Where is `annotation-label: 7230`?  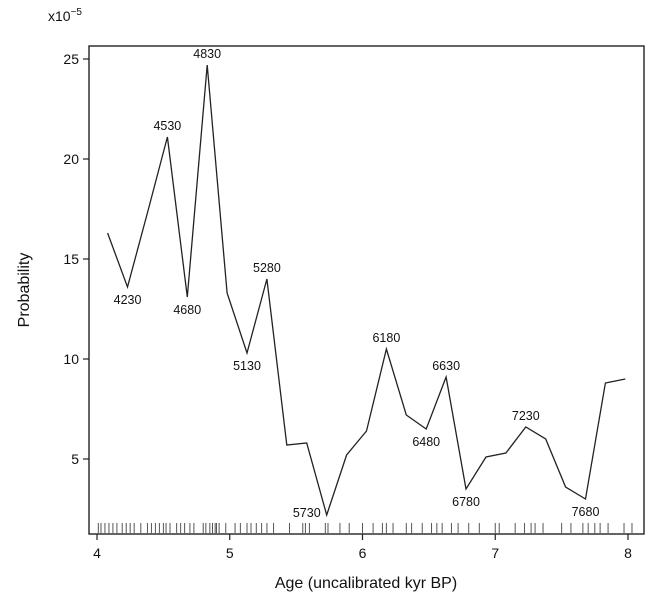
annotation-label: 7230 is located at coordinates (526, 416).